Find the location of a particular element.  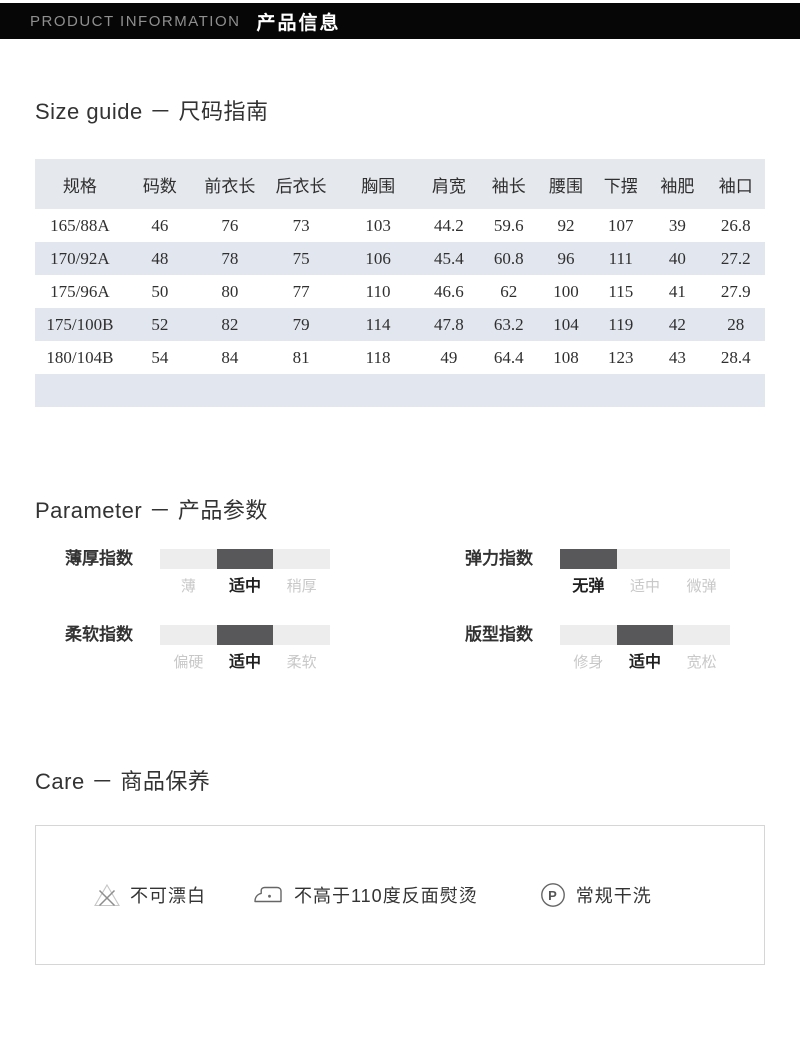

table-cell: 106 is located at coordinates (378, 258).